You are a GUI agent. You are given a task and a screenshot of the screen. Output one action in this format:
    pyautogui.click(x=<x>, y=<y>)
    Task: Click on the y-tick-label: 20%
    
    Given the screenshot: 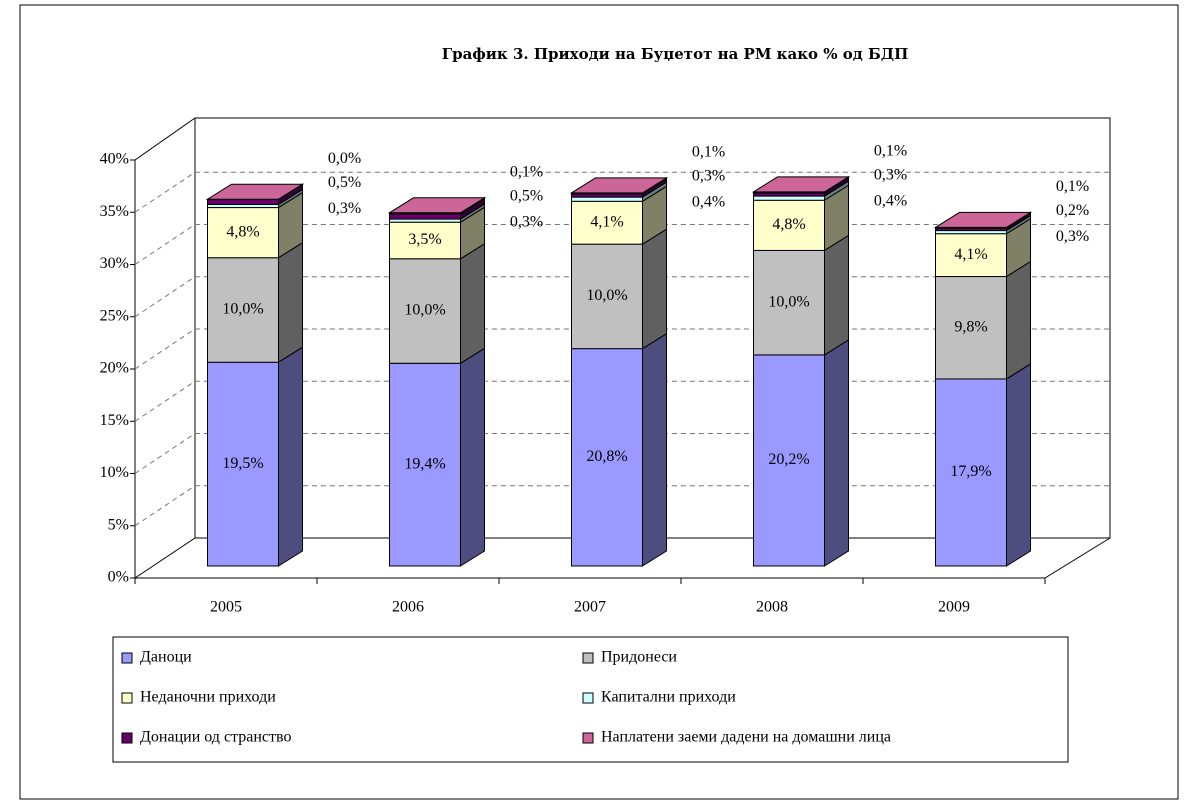 What is the action you would take?
    pyautogui.click(x=114, y=368)
    